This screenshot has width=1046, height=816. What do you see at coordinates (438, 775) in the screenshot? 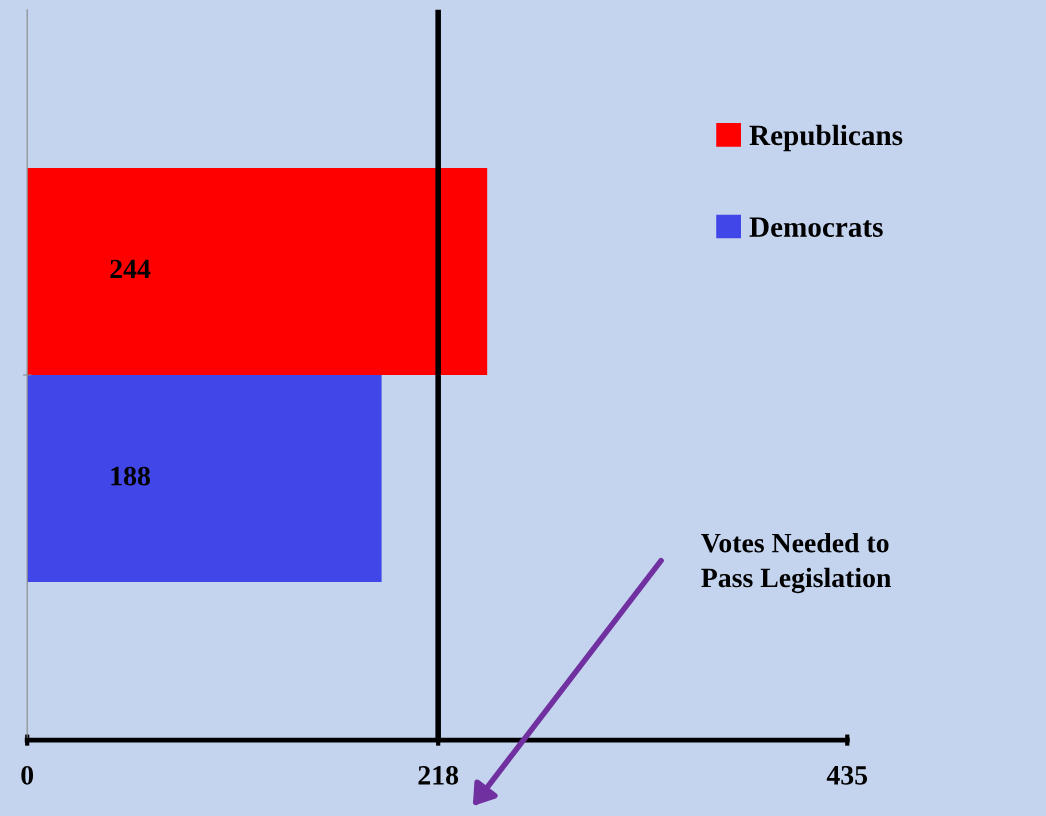
I see `x-tick-label: 218` at bounding box center [438, 775].